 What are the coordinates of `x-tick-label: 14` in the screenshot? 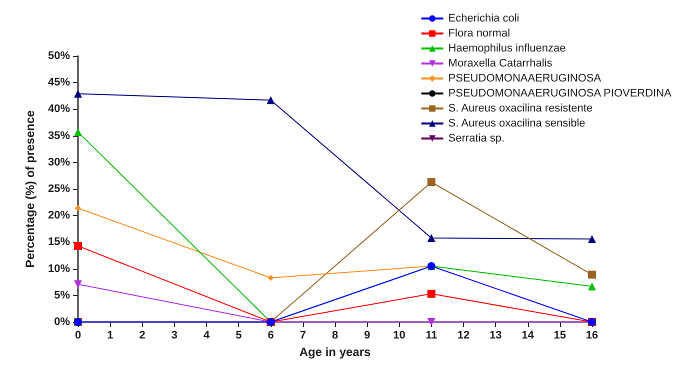 It's located at (528, 336).